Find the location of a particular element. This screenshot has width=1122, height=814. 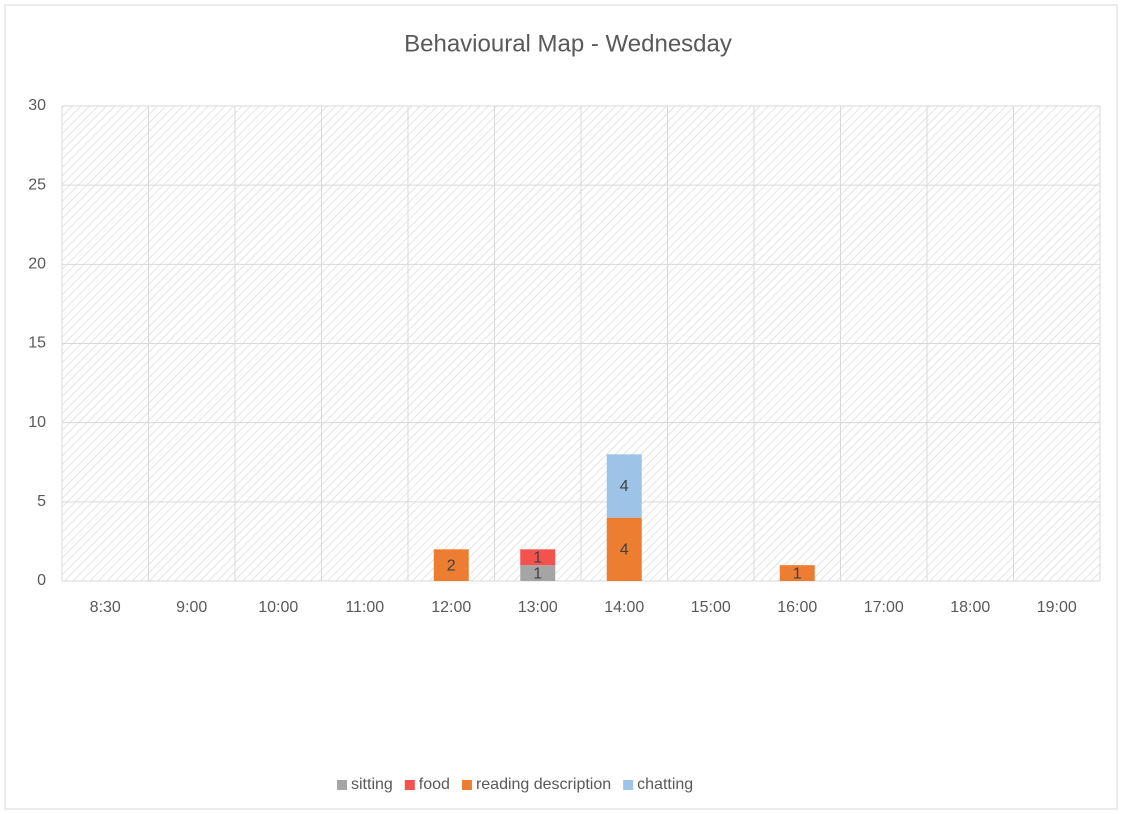

y-tick-label: 30 is located at coordinates (37, 105).